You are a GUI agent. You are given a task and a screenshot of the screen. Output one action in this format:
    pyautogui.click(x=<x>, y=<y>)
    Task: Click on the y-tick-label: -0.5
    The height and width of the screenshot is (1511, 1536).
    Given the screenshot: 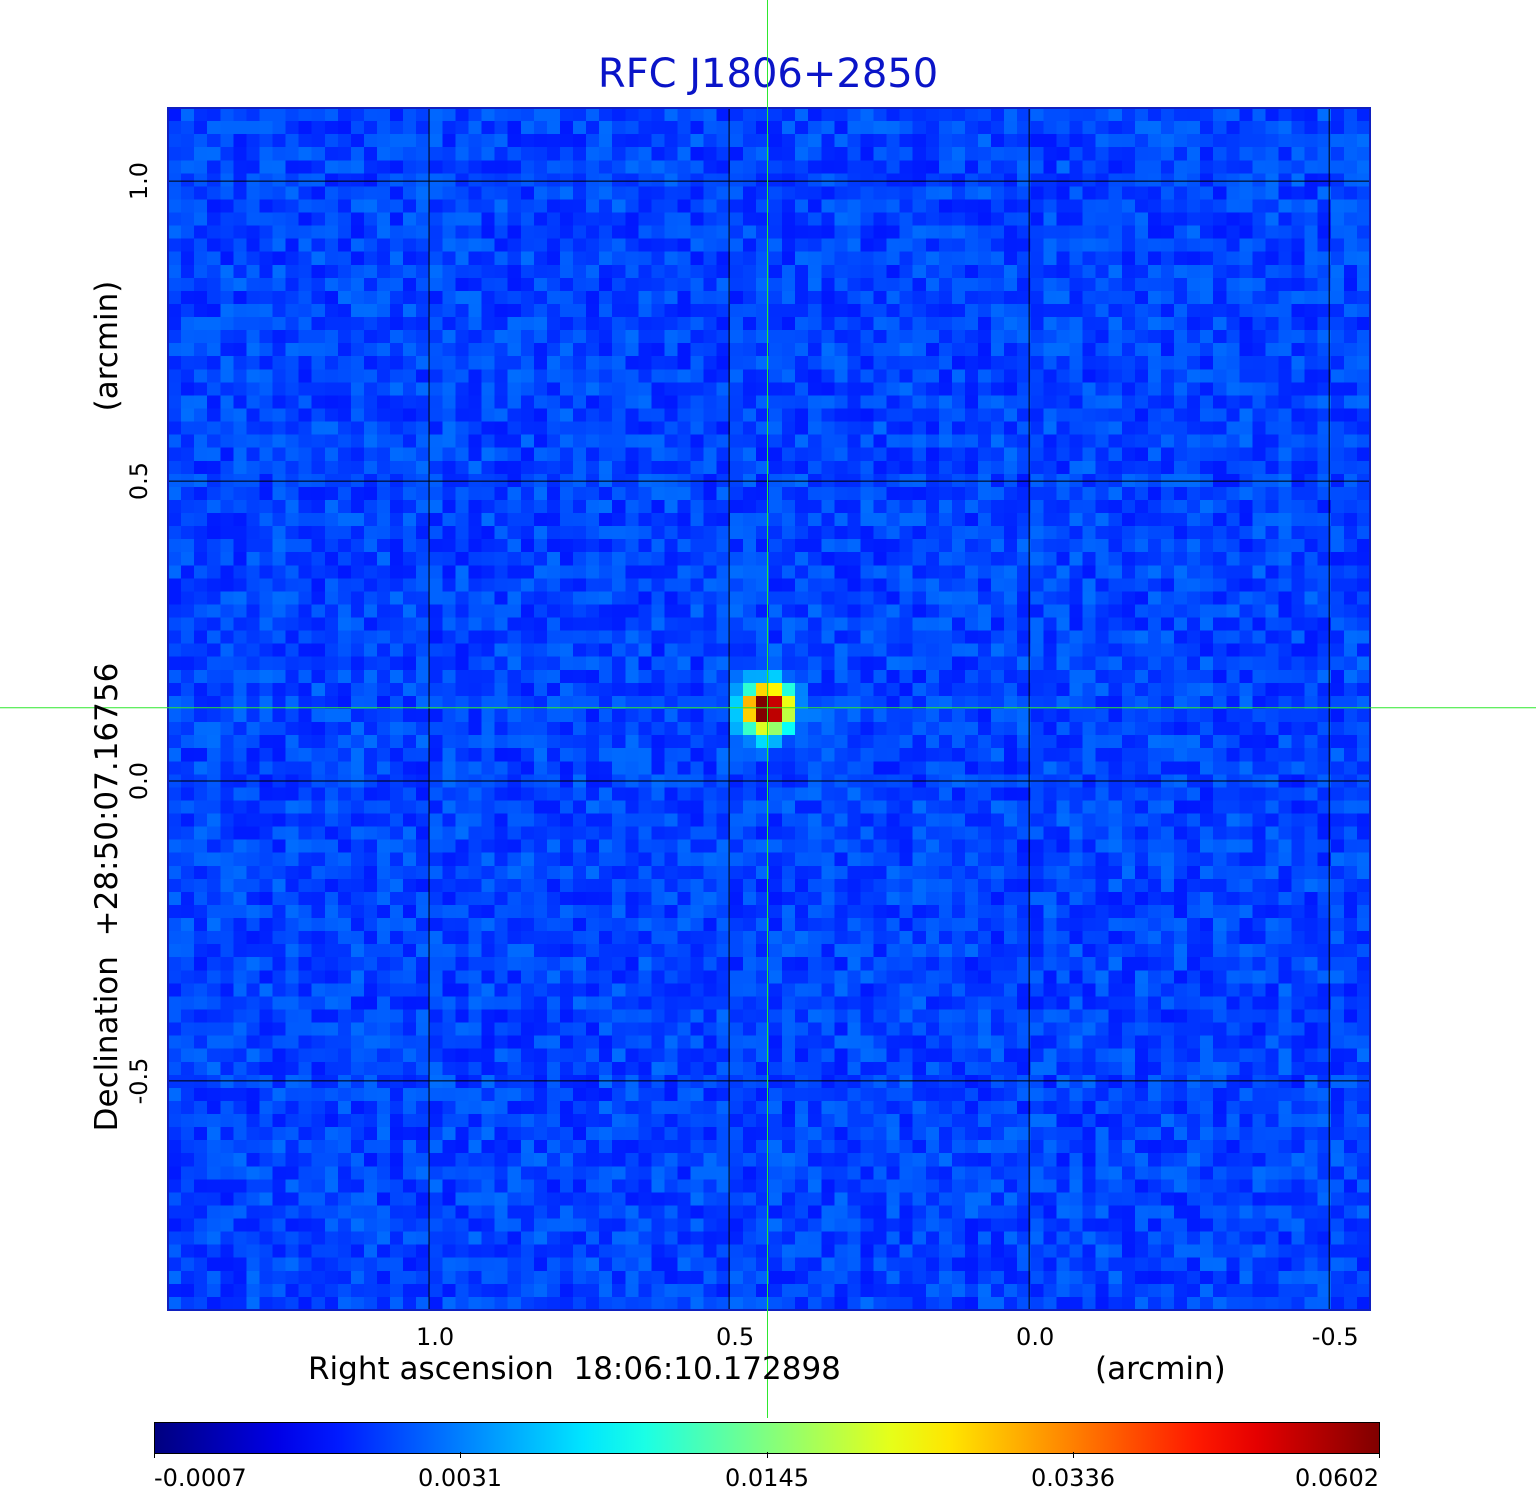 What is the action you would take?
    pyautogui.click(x=139, y=1081)
    